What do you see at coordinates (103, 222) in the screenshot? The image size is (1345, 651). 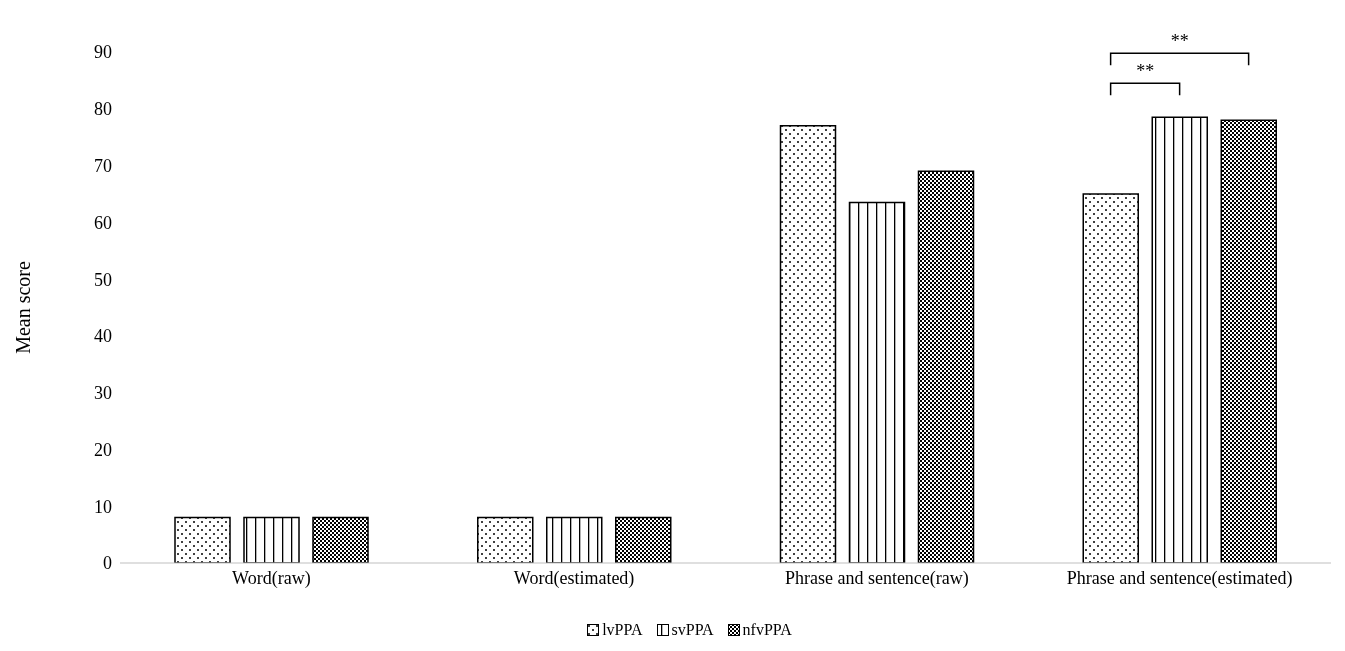 I see `y-tick-label: 60` at bounding box center [103, 222].